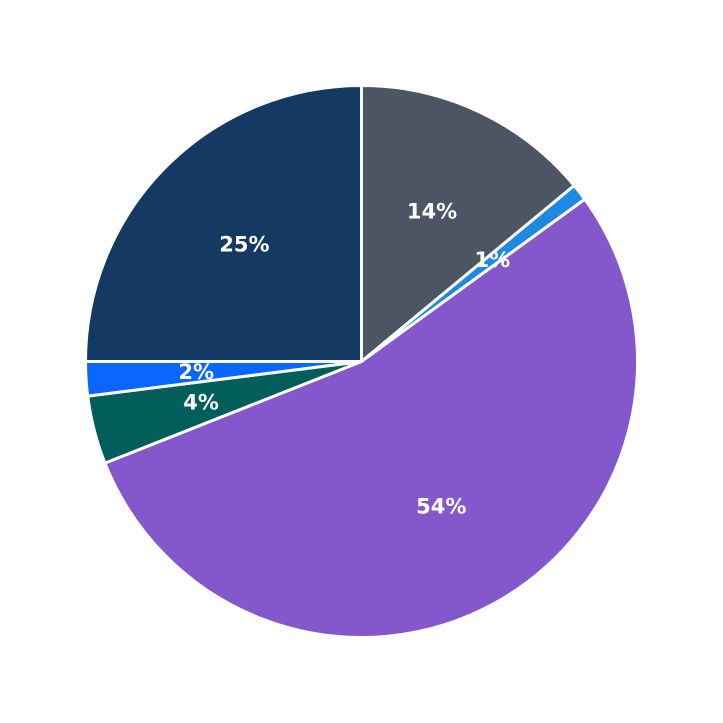 Image resolution: width=723 pixels, height=723 pixels. Describe the element at coordinates (493, 260) in the screenshot. I see `pie-slice-label-1: 1%` at that location.